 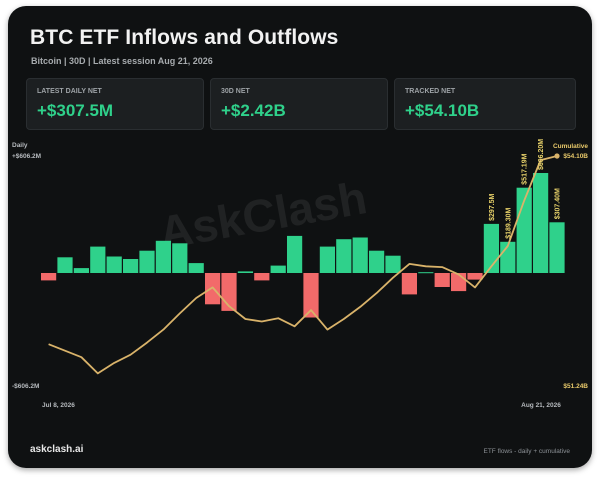 What do you see at coordinates (492, 206) in the screenshot?
I see `bar-data-label: $297.5M` at bounding box center [492, 206].